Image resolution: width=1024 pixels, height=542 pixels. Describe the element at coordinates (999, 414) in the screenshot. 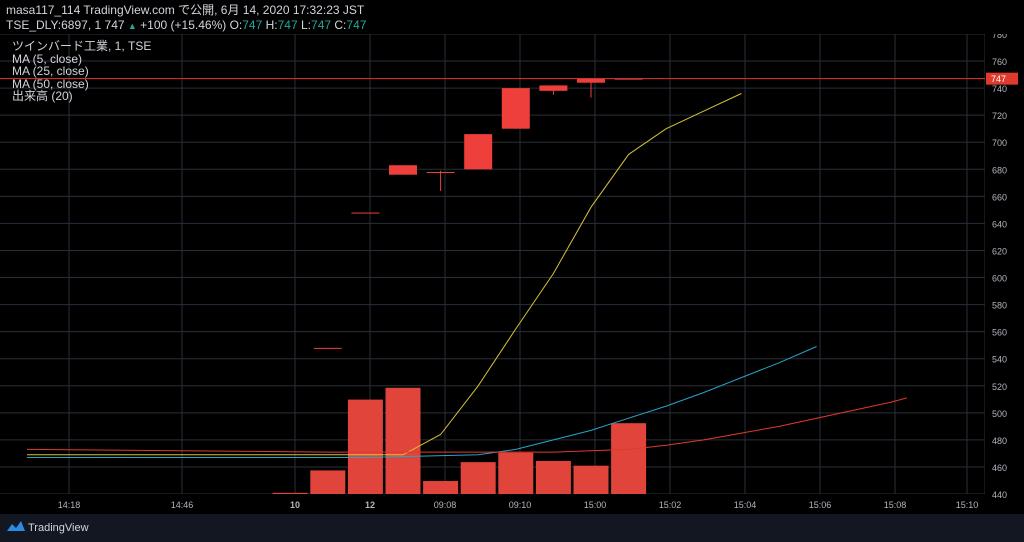

I see `price-tick-label: 500` at that location.